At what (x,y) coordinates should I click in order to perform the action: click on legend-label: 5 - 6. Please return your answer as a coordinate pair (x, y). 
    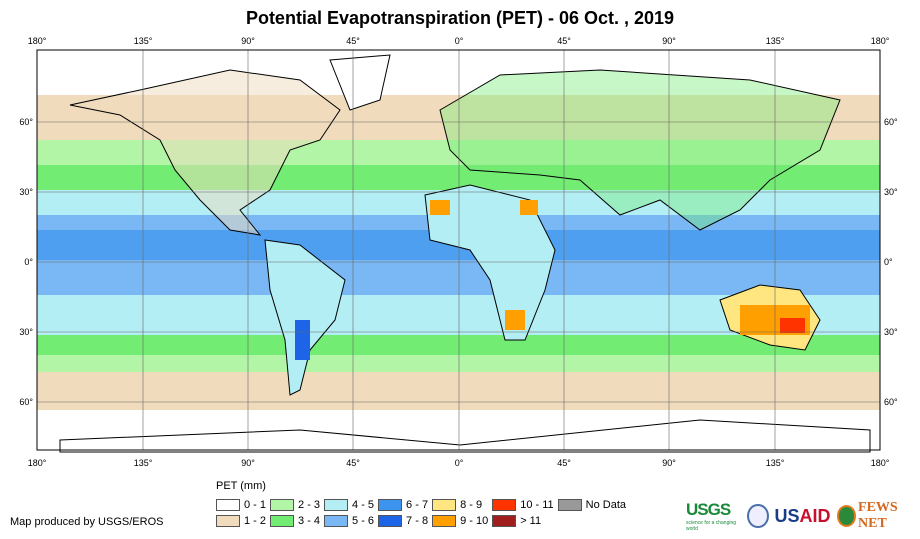
    Looking at the image, I should click on (363, 521).